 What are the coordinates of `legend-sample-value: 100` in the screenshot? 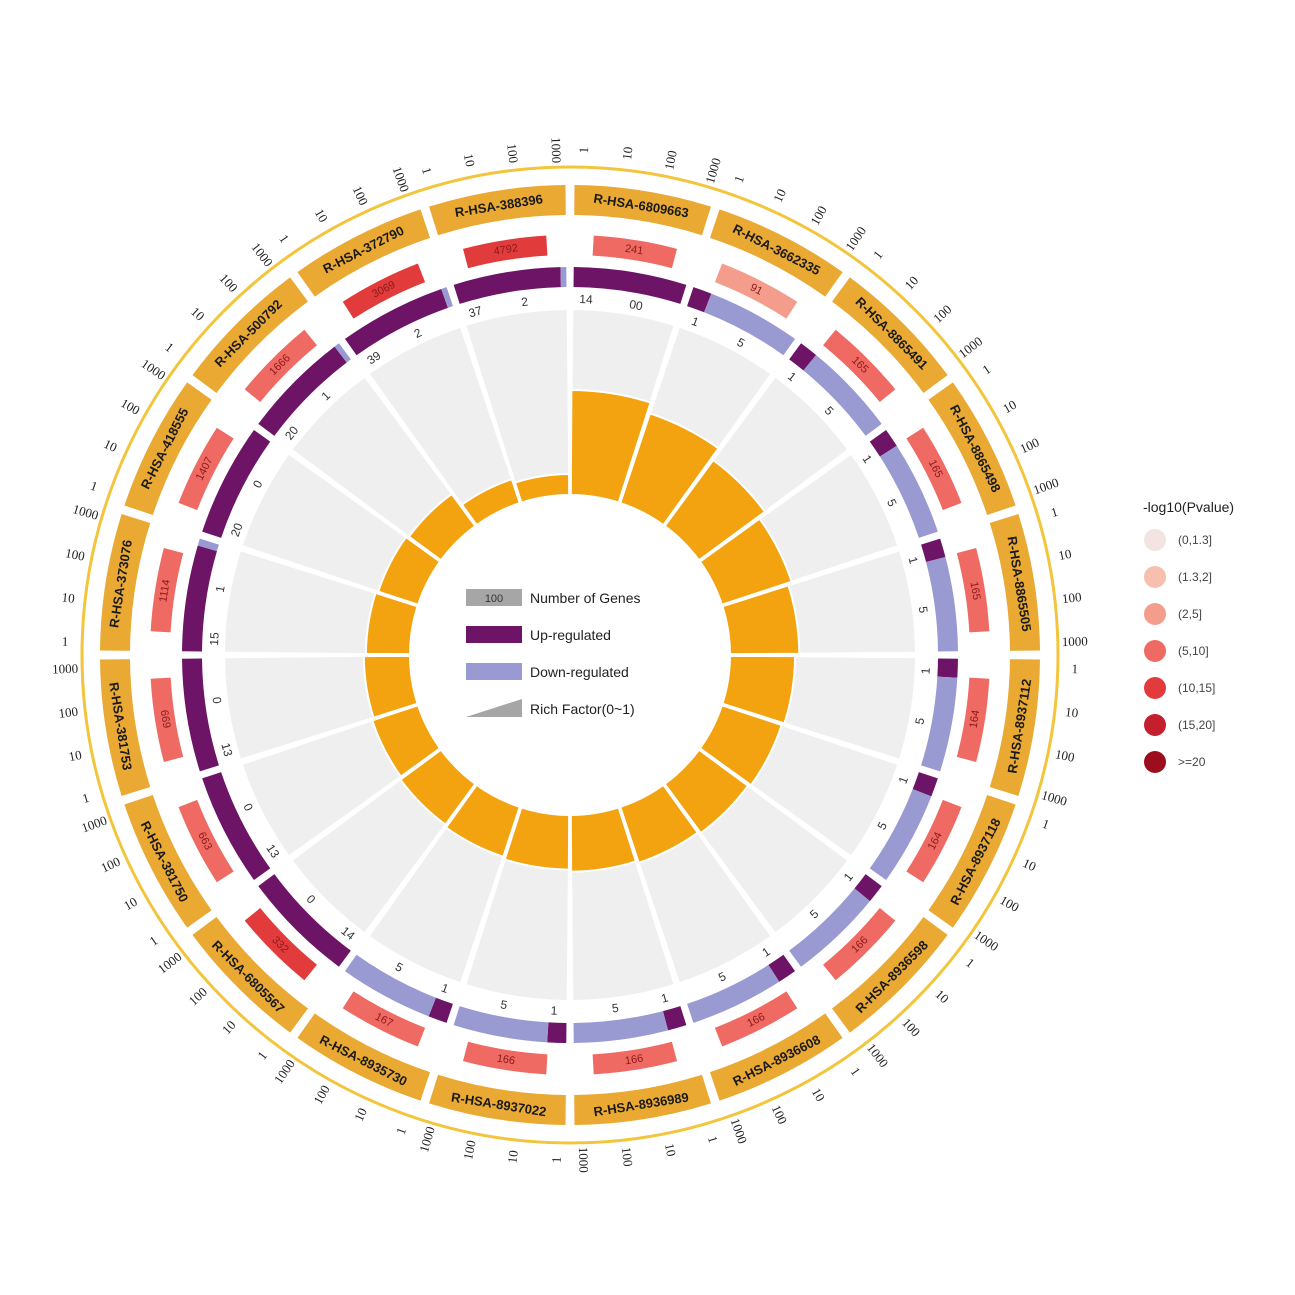 It's located at (494, 599).